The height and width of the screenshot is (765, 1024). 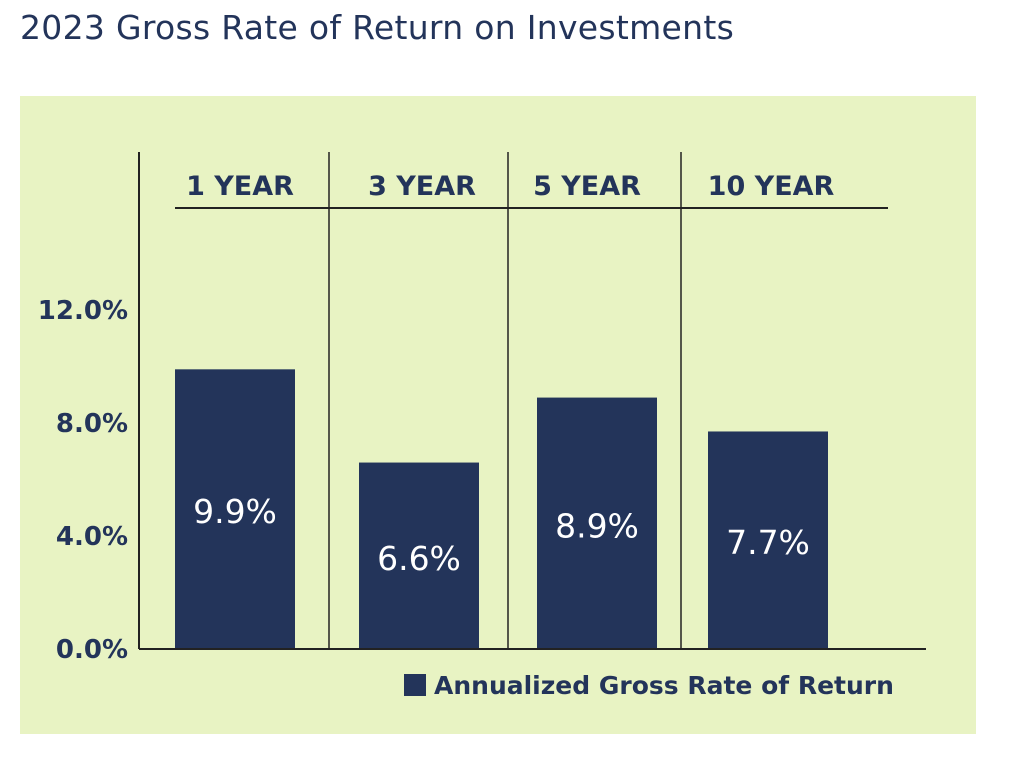 What do you see at coordinates (83, 311) in the screenshot?
I see `y-tick-label-4: 12.0%` at bounding box center [83, 311].